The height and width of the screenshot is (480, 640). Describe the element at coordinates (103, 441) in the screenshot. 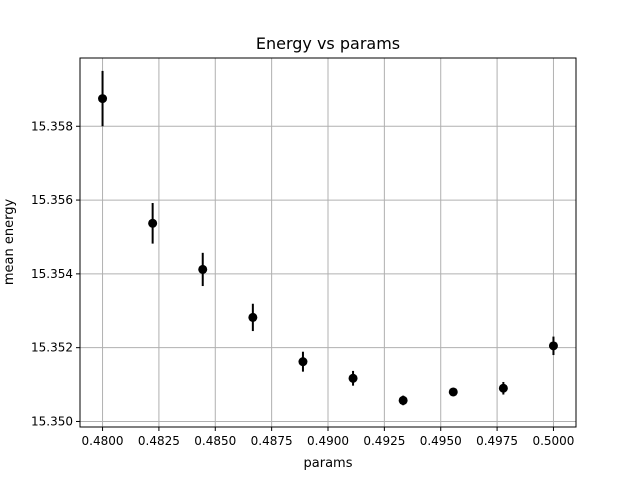

I see `x-tick-label: 0.4800` at that location.